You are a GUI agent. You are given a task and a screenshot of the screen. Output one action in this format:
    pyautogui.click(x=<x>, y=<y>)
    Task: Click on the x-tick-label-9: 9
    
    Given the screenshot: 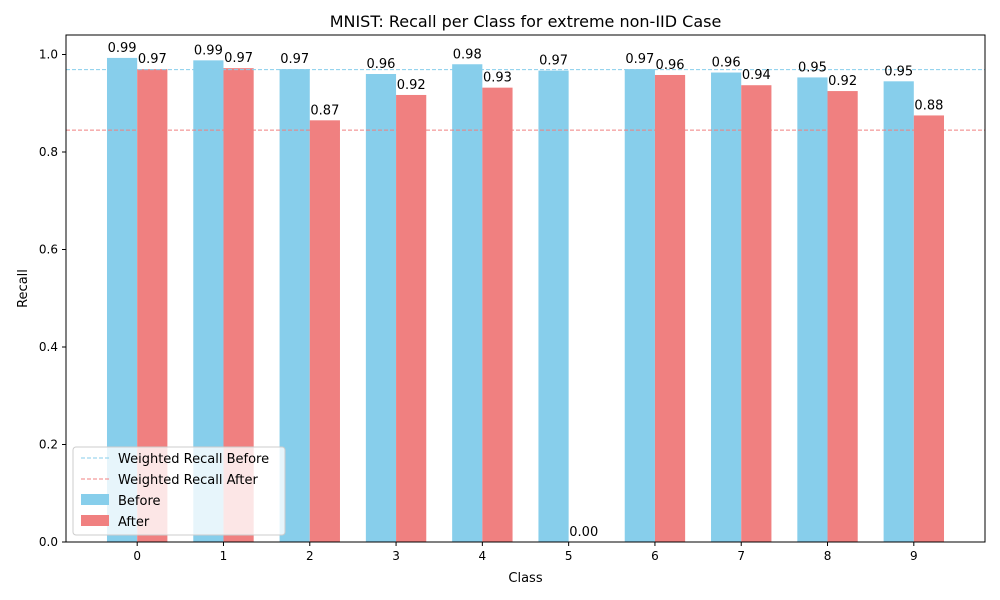 What is the action you would take?
    pyautogui.click(x=914, y=556)
    